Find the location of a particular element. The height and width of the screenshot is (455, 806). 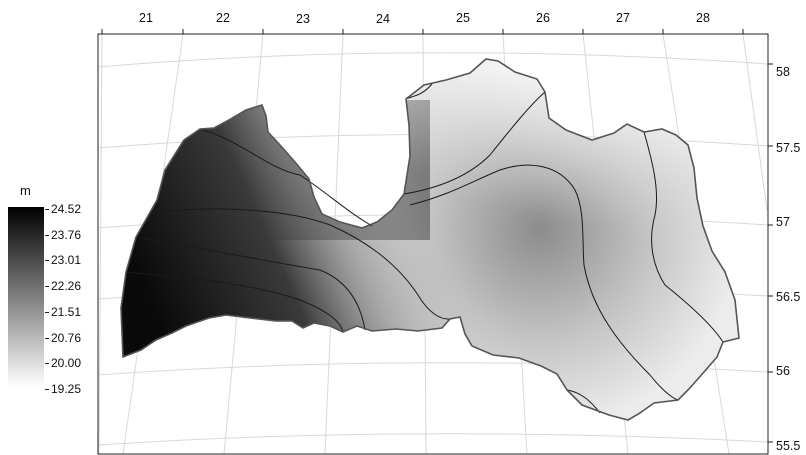

latitude-label: 58 is located at coordinates (783, 72).